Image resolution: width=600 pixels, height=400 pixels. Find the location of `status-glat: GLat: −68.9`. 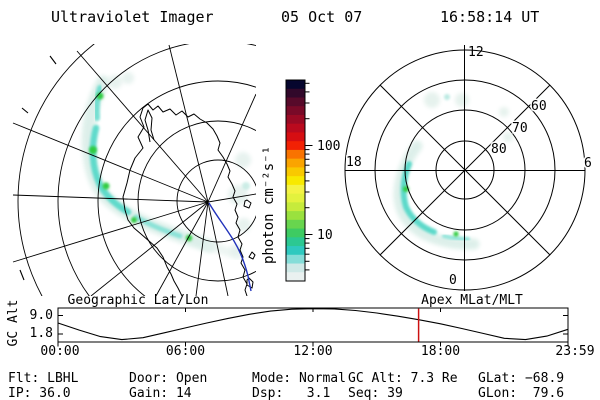

status-glat: GLat: −68.9 is located at coordinates (521, 378).